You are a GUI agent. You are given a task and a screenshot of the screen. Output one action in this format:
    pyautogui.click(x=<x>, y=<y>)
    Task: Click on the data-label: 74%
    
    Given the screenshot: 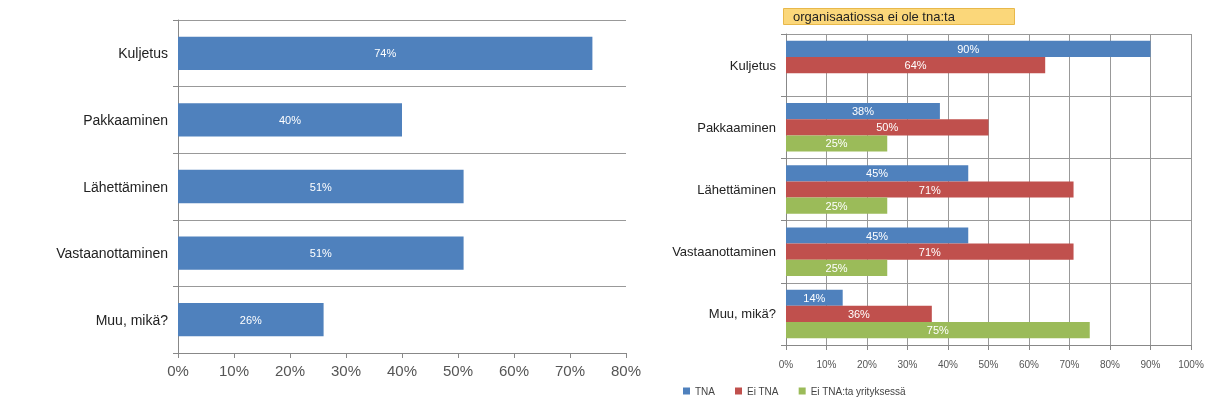 What is the action you would take?
    pyautogui.click(x=385, y=53)
    